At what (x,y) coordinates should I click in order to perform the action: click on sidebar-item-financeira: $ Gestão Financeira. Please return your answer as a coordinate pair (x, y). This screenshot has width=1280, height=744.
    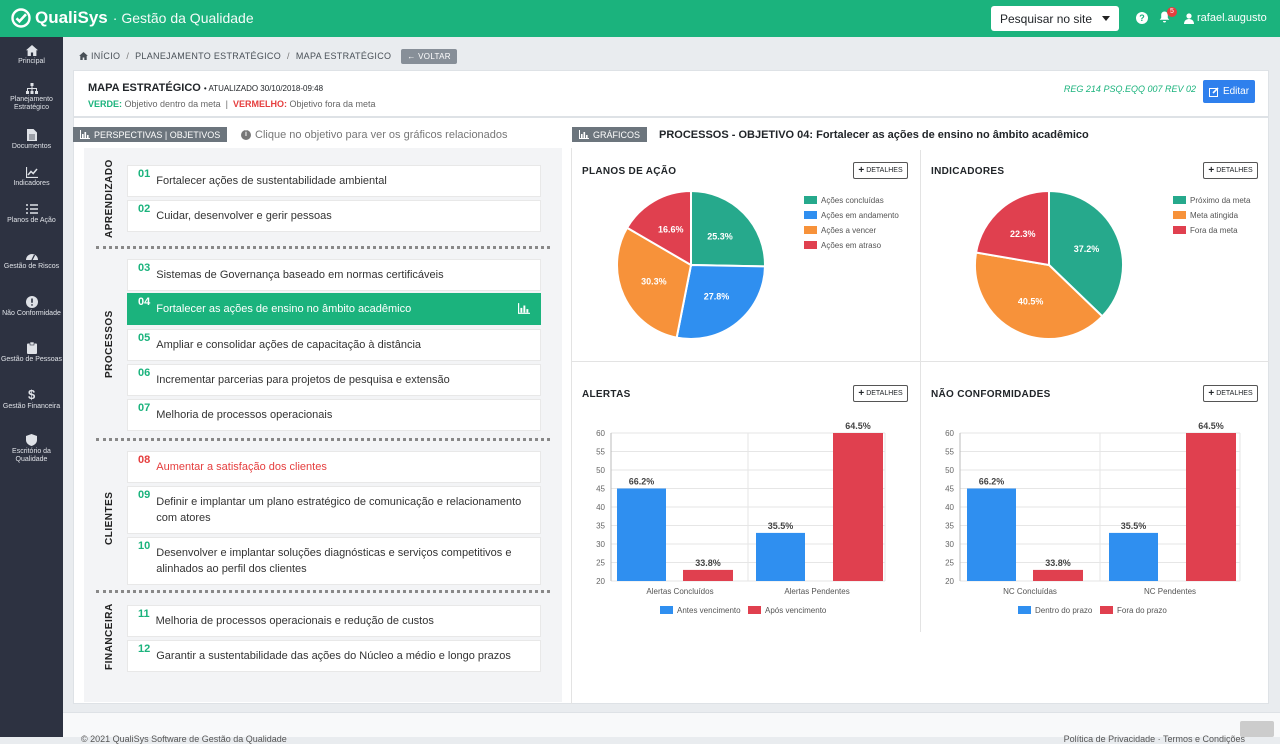
    Looking at the image, I should click on (31, 399).